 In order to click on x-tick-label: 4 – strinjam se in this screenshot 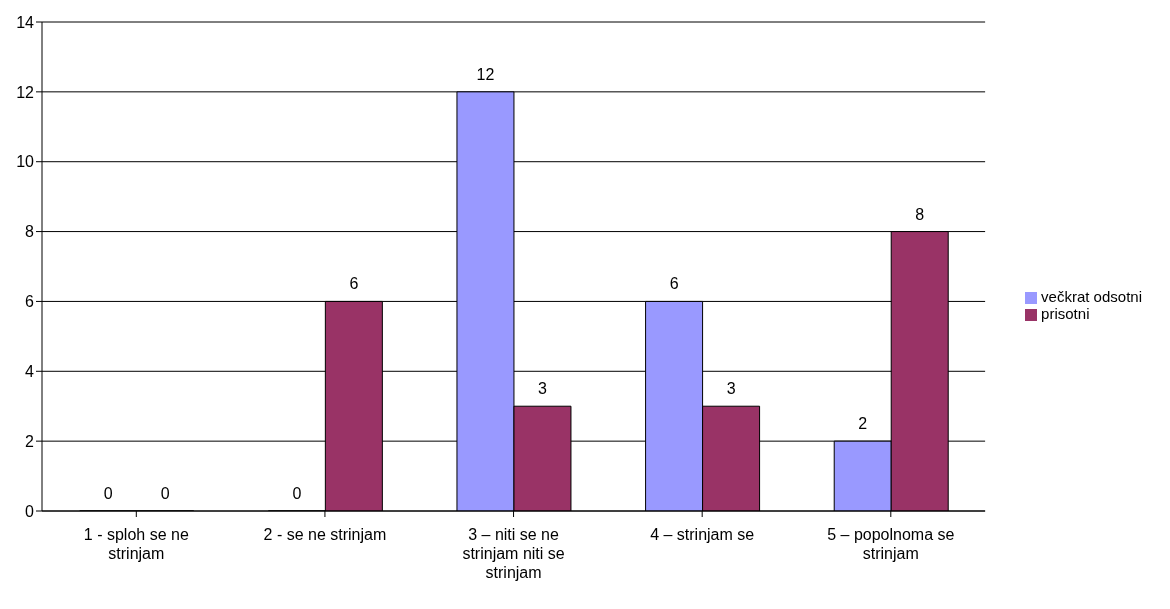, I will do `click(702, 534)`.